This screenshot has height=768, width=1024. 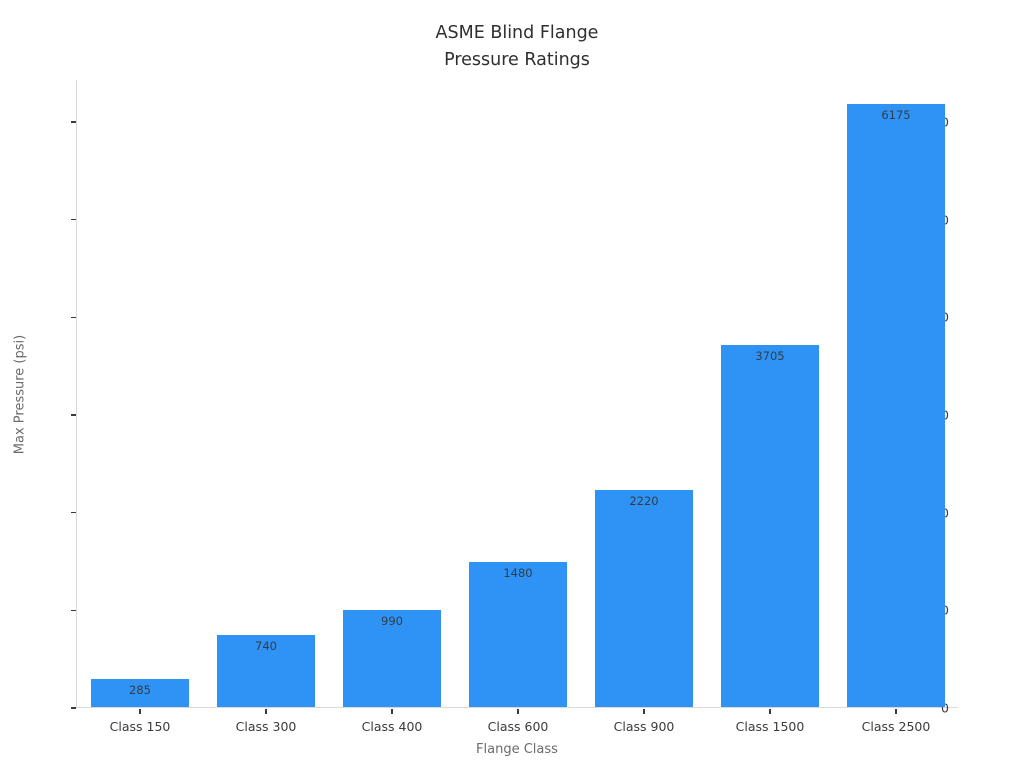 What do you see at coordinates (517, 33) in the screenshot?
I see `chart-title-line-1: ASME Blind Flange` at bounding box center [517, 33].